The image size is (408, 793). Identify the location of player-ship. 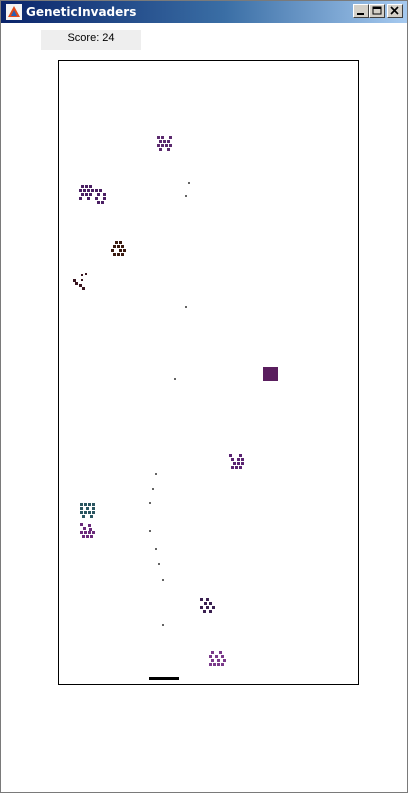
(164, 678).